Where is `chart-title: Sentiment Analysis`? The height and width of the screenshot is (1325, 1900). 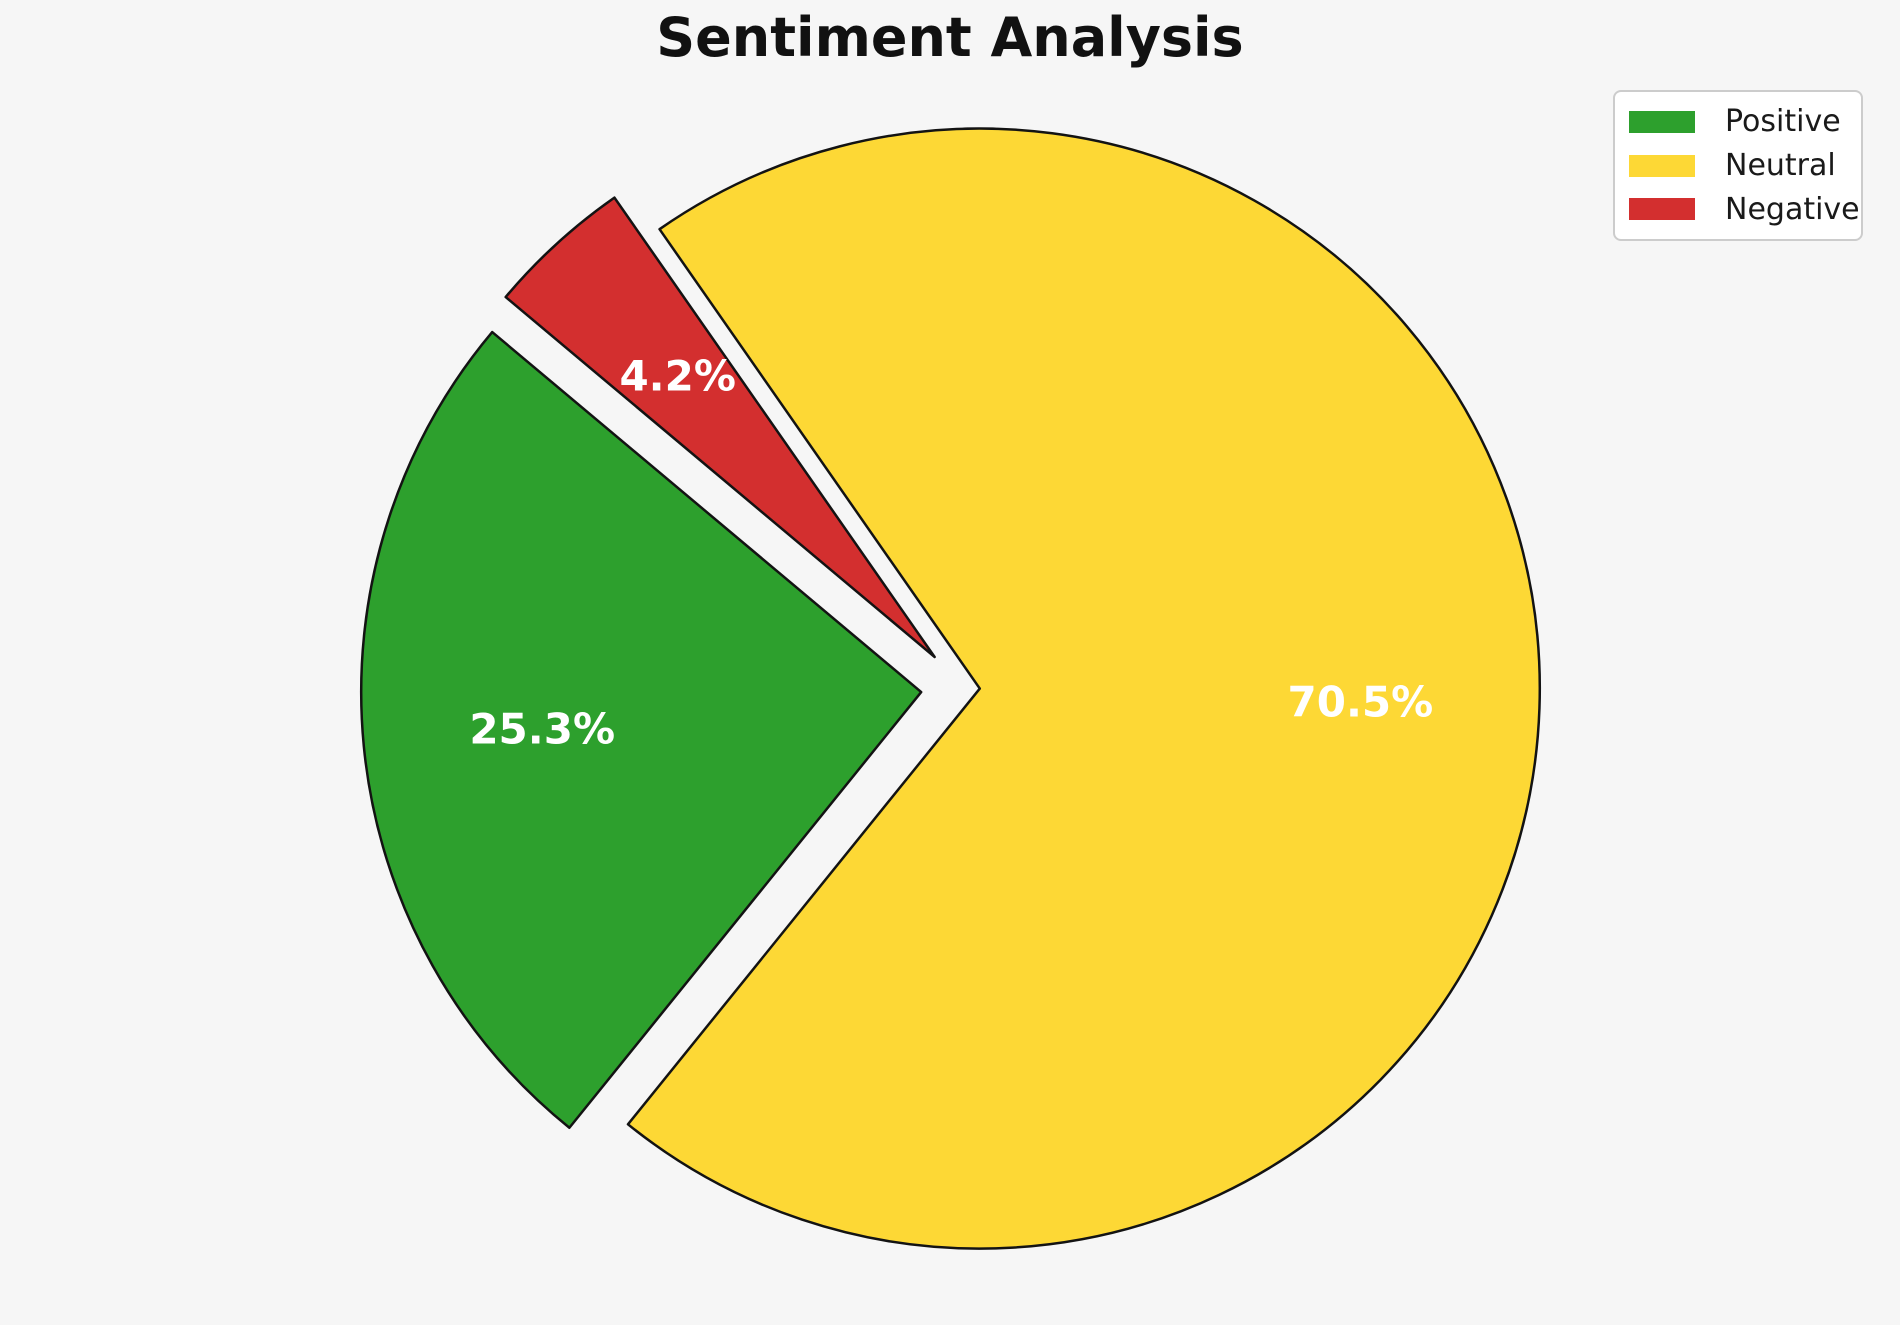
chart-title: Sentiment Analysis is located at coordinates (950, 37).